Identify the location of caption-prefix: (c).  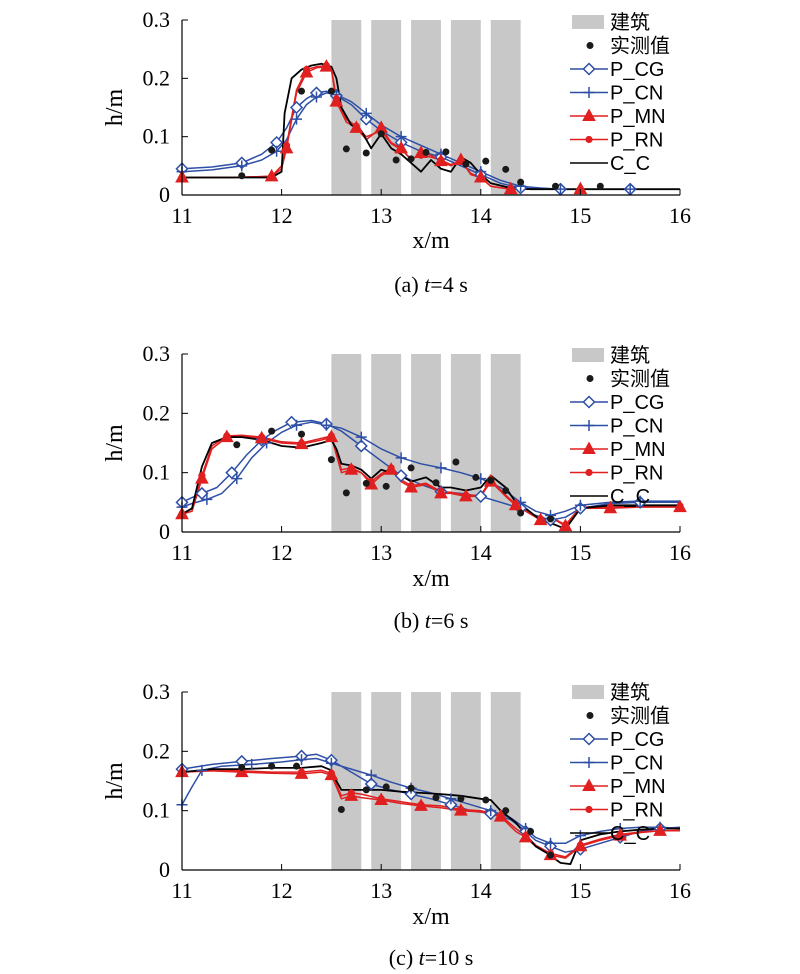
(404, 957).